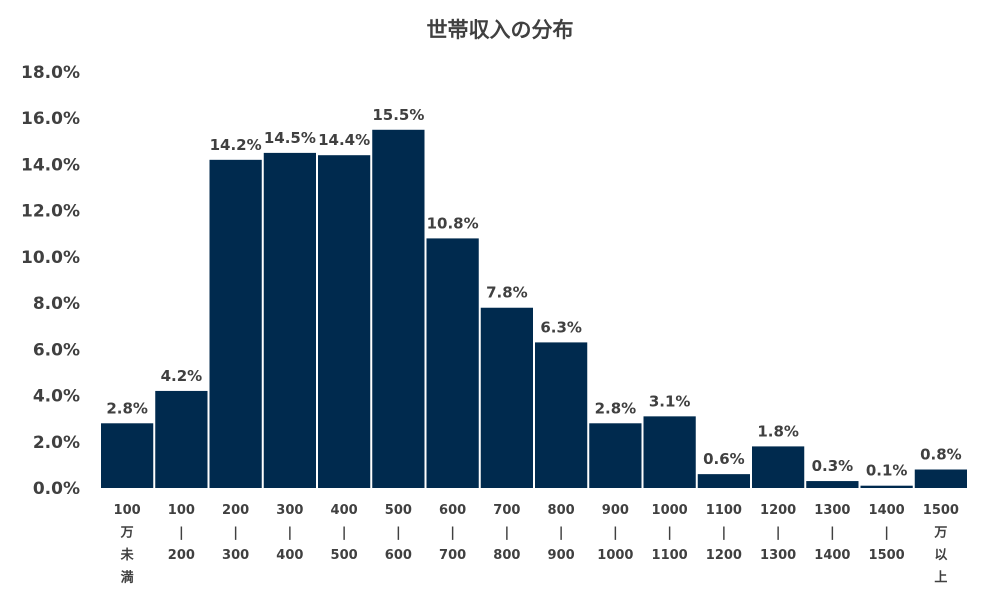 This screenshot has width=1000, height=599. I want to click on data-label: 14.5%, so click(290, 138).